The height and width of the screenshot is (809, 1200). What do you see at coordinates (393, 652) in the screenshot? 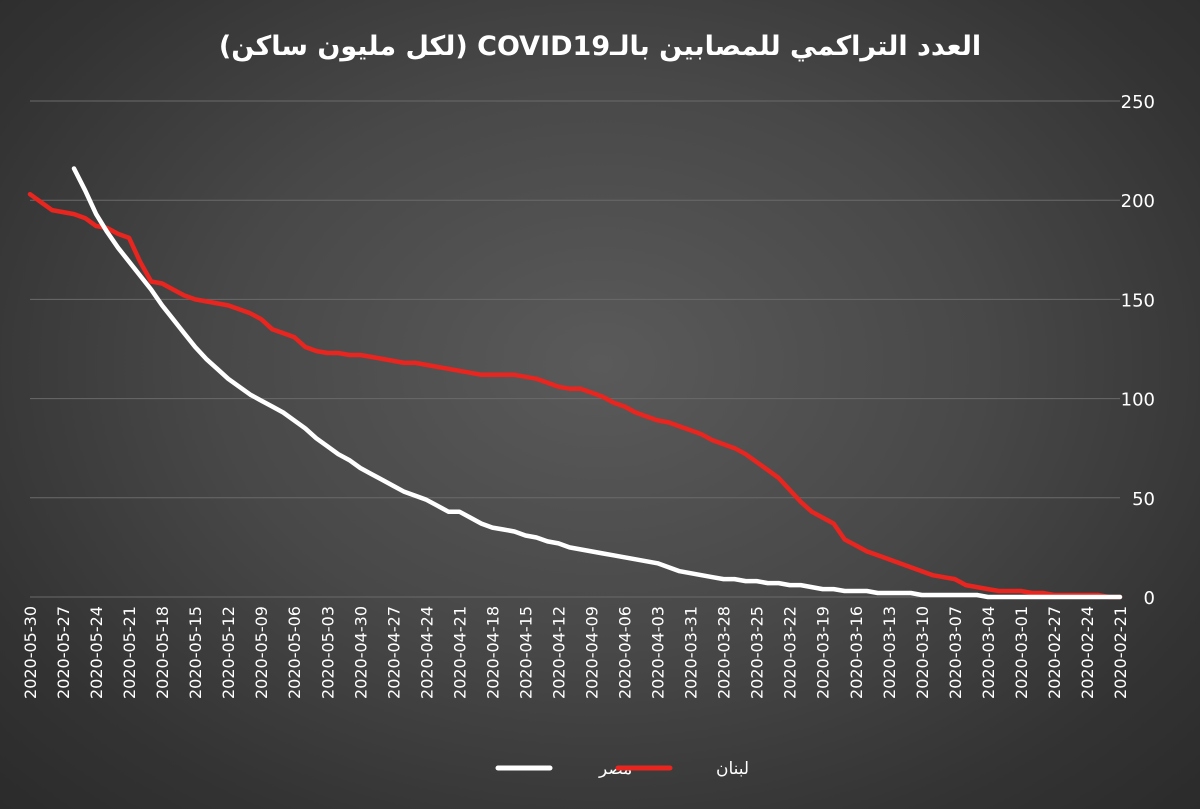
I see `x-tick-label-2020-04-27: 2020-04-27` at bounding box center [393, 652].